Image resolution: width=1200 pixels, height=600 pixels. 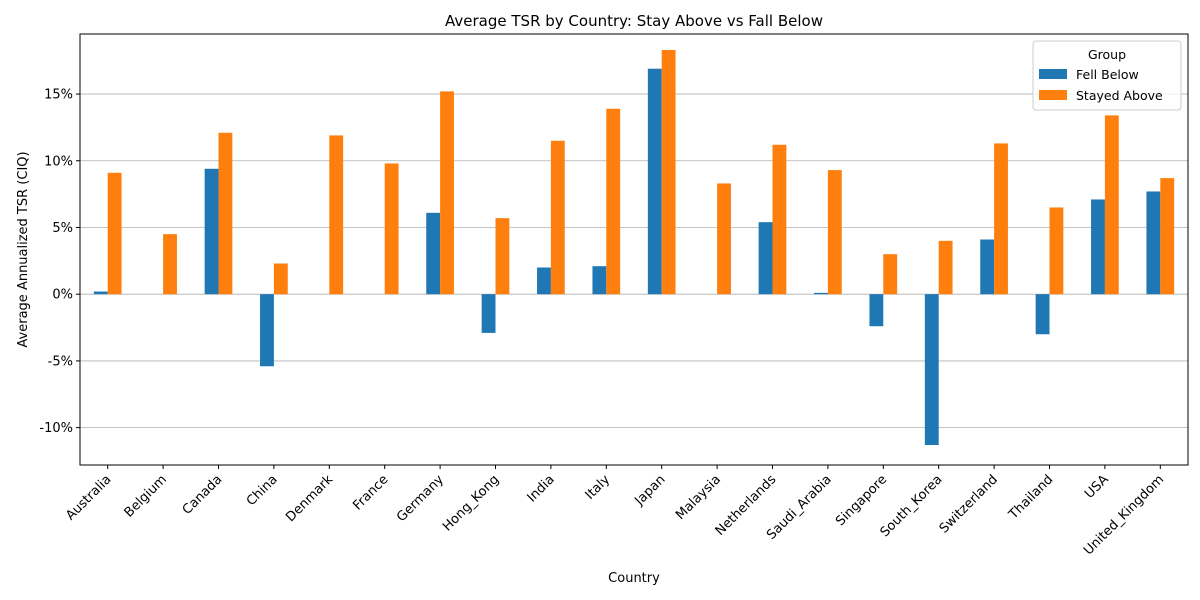 I want to click on x-tick-label: Canada, so click(x=203, y=495).